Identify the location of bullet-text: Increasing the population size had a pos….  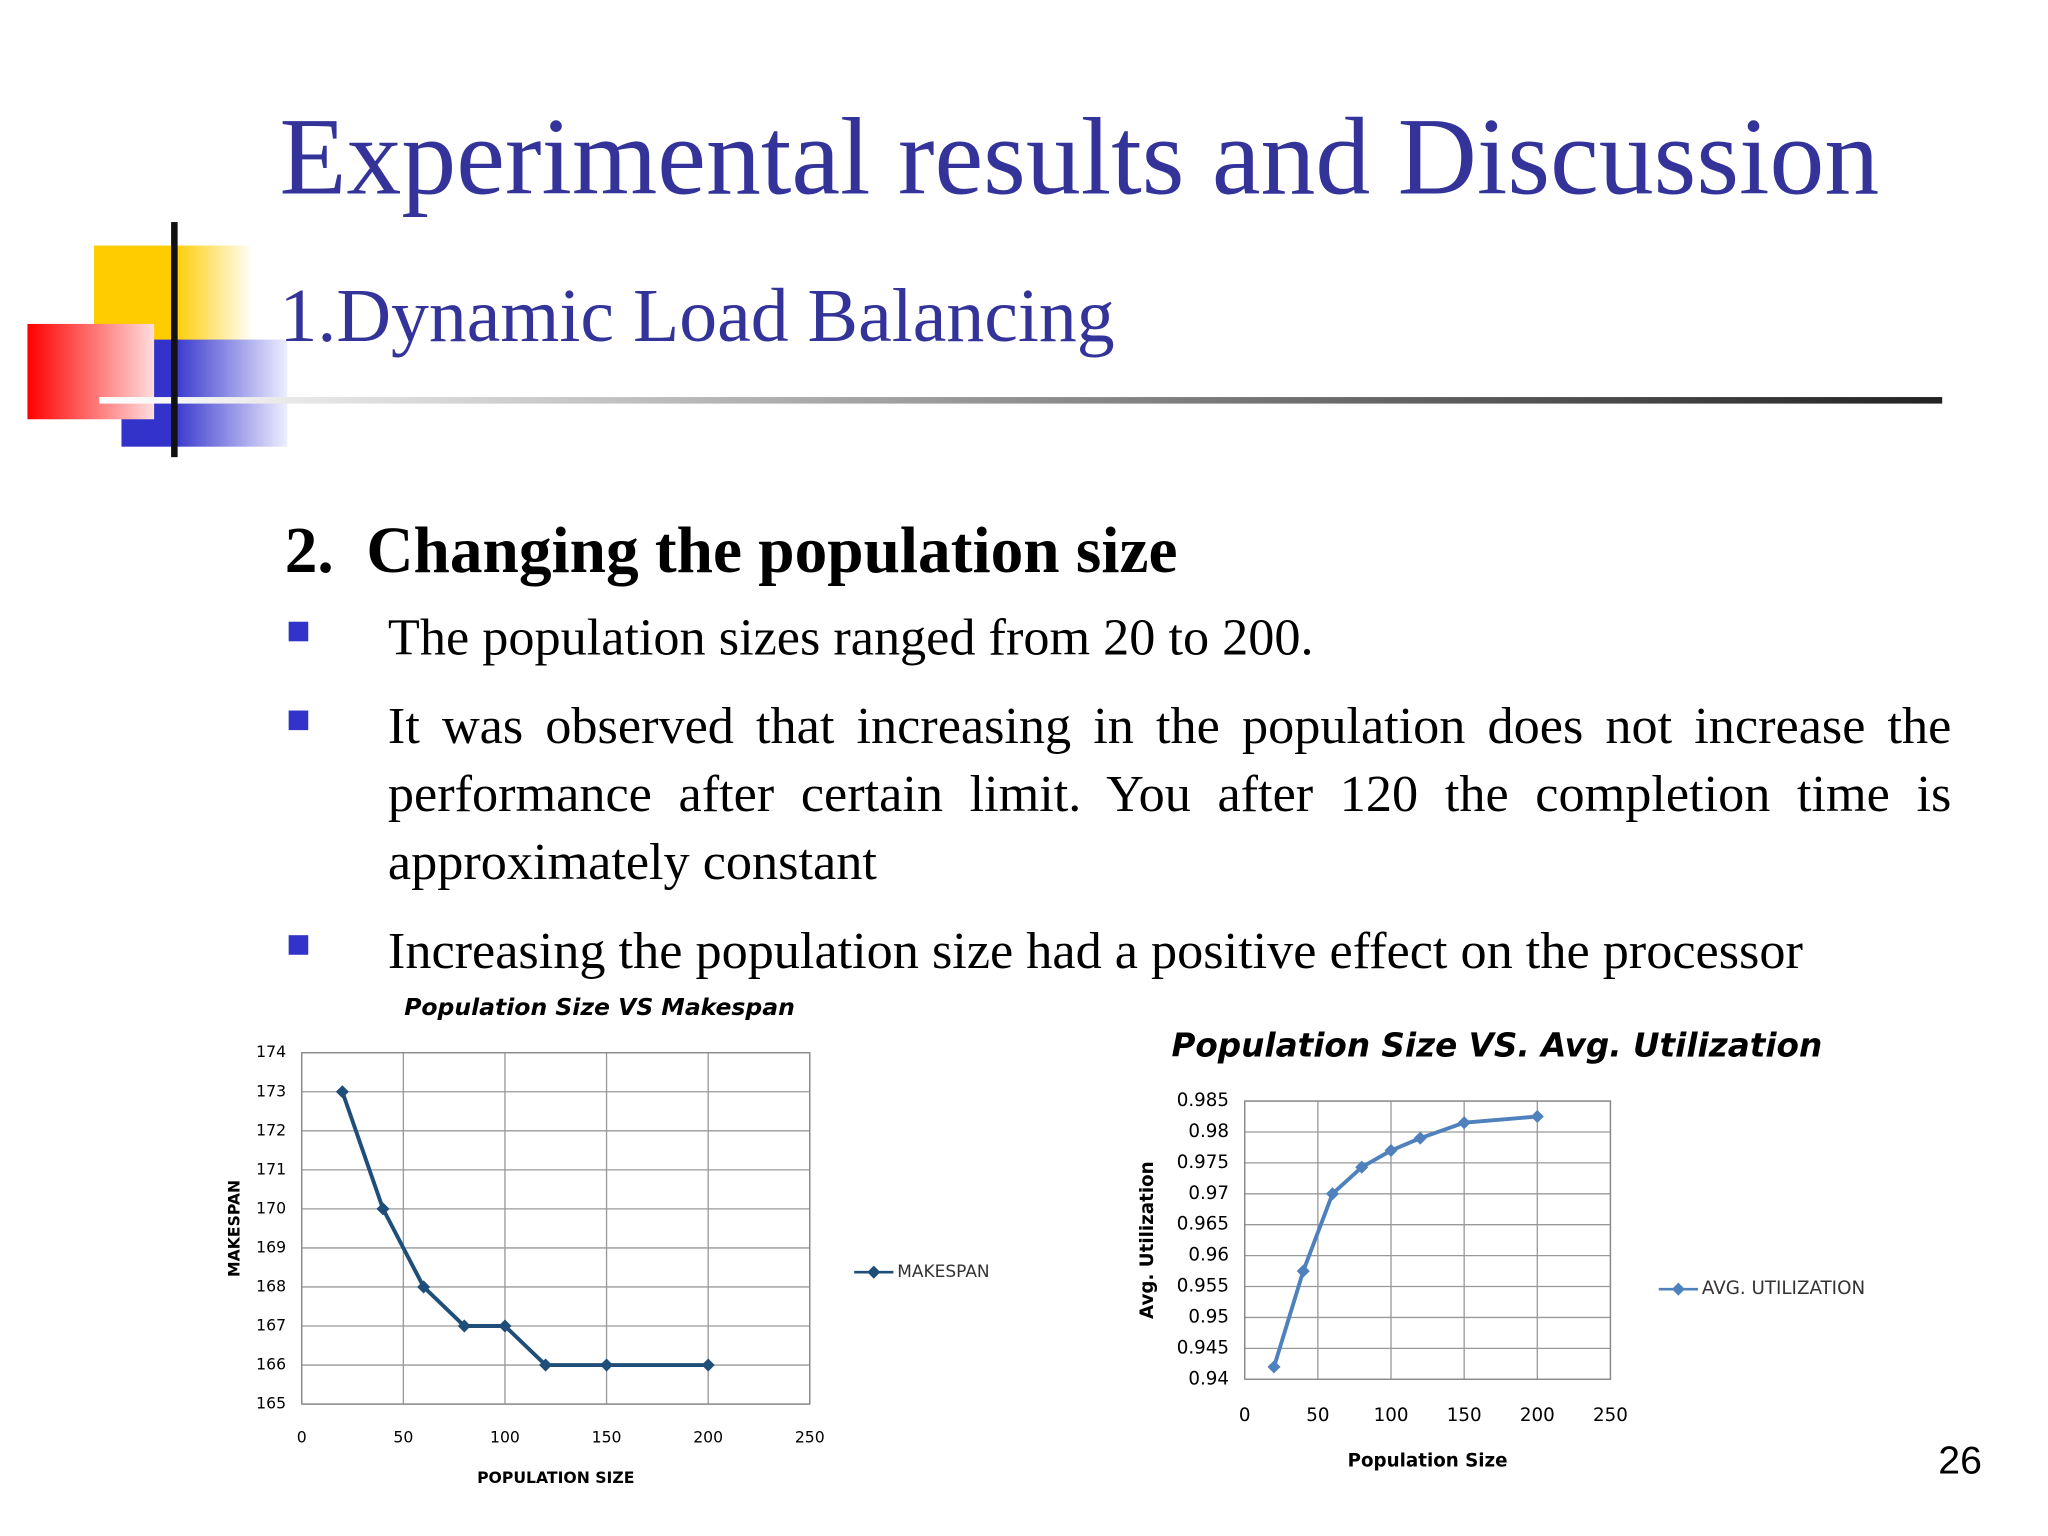
(1095, 950).